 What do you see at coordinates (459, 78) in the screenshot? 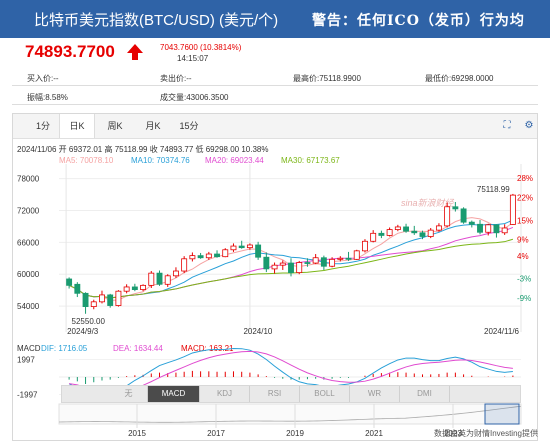
I see `low-price: 最低价:69298.0000` at bounding box center [459, 78].